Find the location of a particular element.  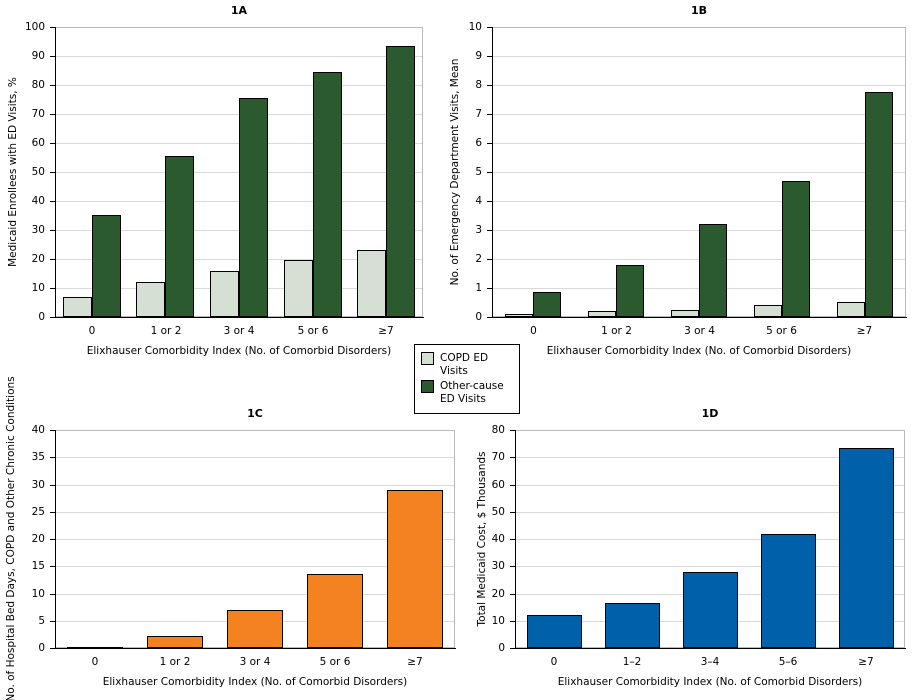

x-category-label: 3–4 is located at coordinates (710, 662).